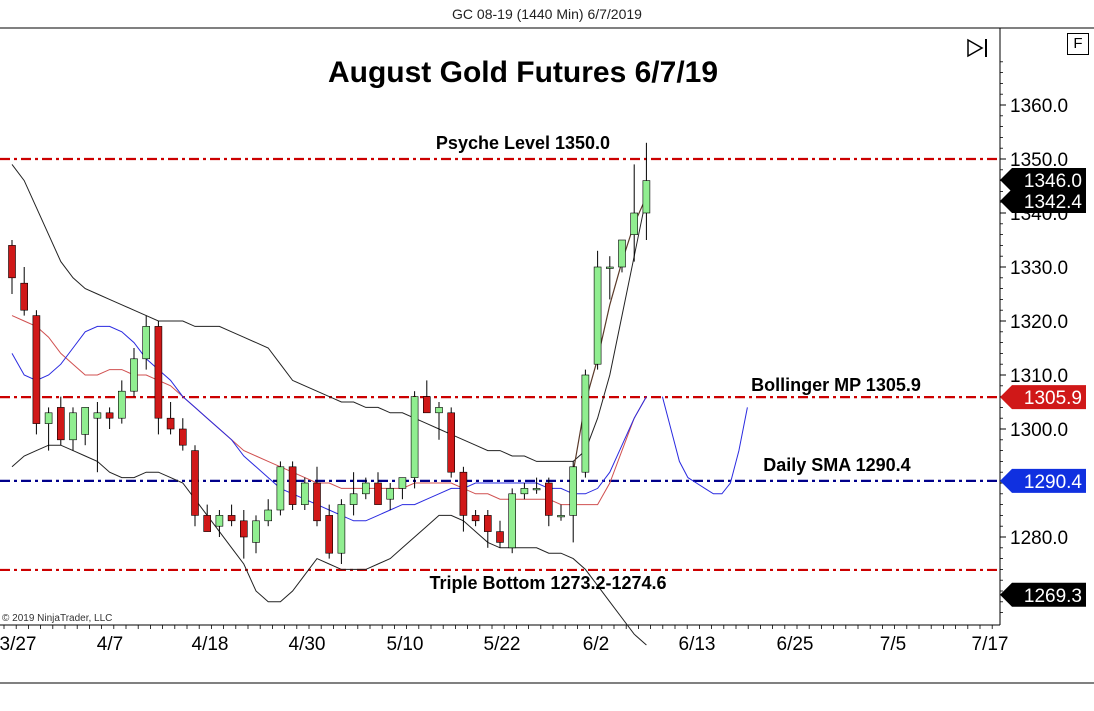 The height and width of the screenshot is (711, 1094). I want to click on x-tick-label: 6/13, so click(697, 644).